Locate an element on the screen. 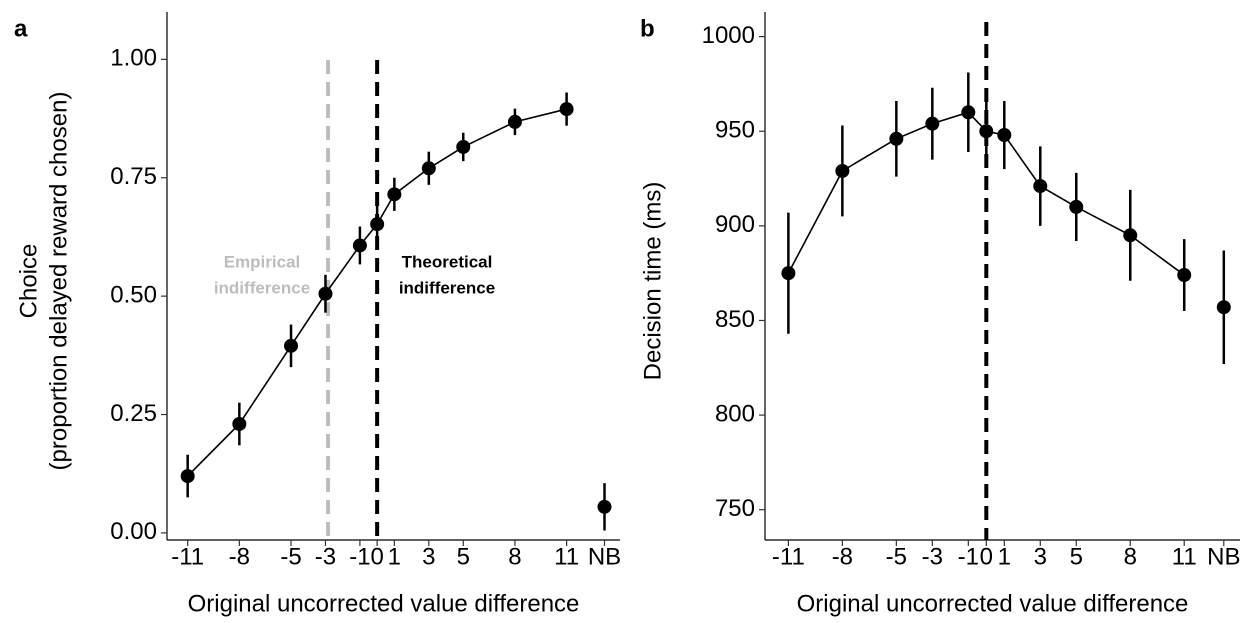 This screenshot has width=1249, height=623. annotation: Theoretical is located at coordinates (447, 261).